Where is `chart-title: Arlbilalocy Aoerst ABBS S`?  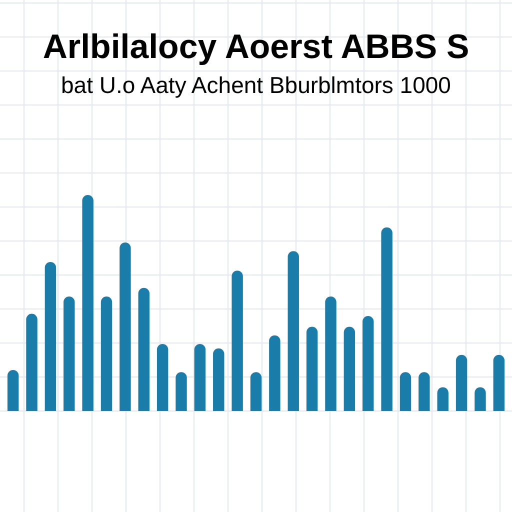
chart-title: Arlbilalocy Aoerst ABBS S is located at coordinates (256, 47).